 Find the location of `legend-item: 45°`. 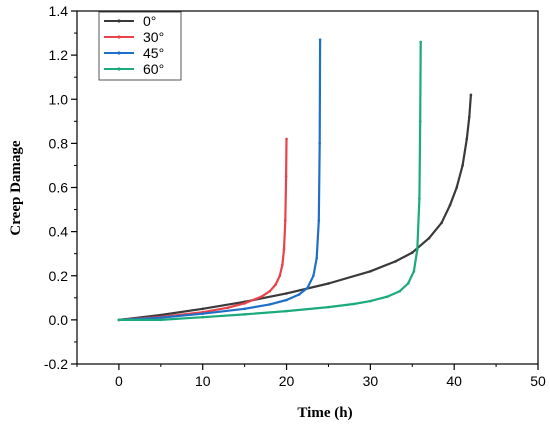

legend-item: 45° is located at coordinates (134, 53).